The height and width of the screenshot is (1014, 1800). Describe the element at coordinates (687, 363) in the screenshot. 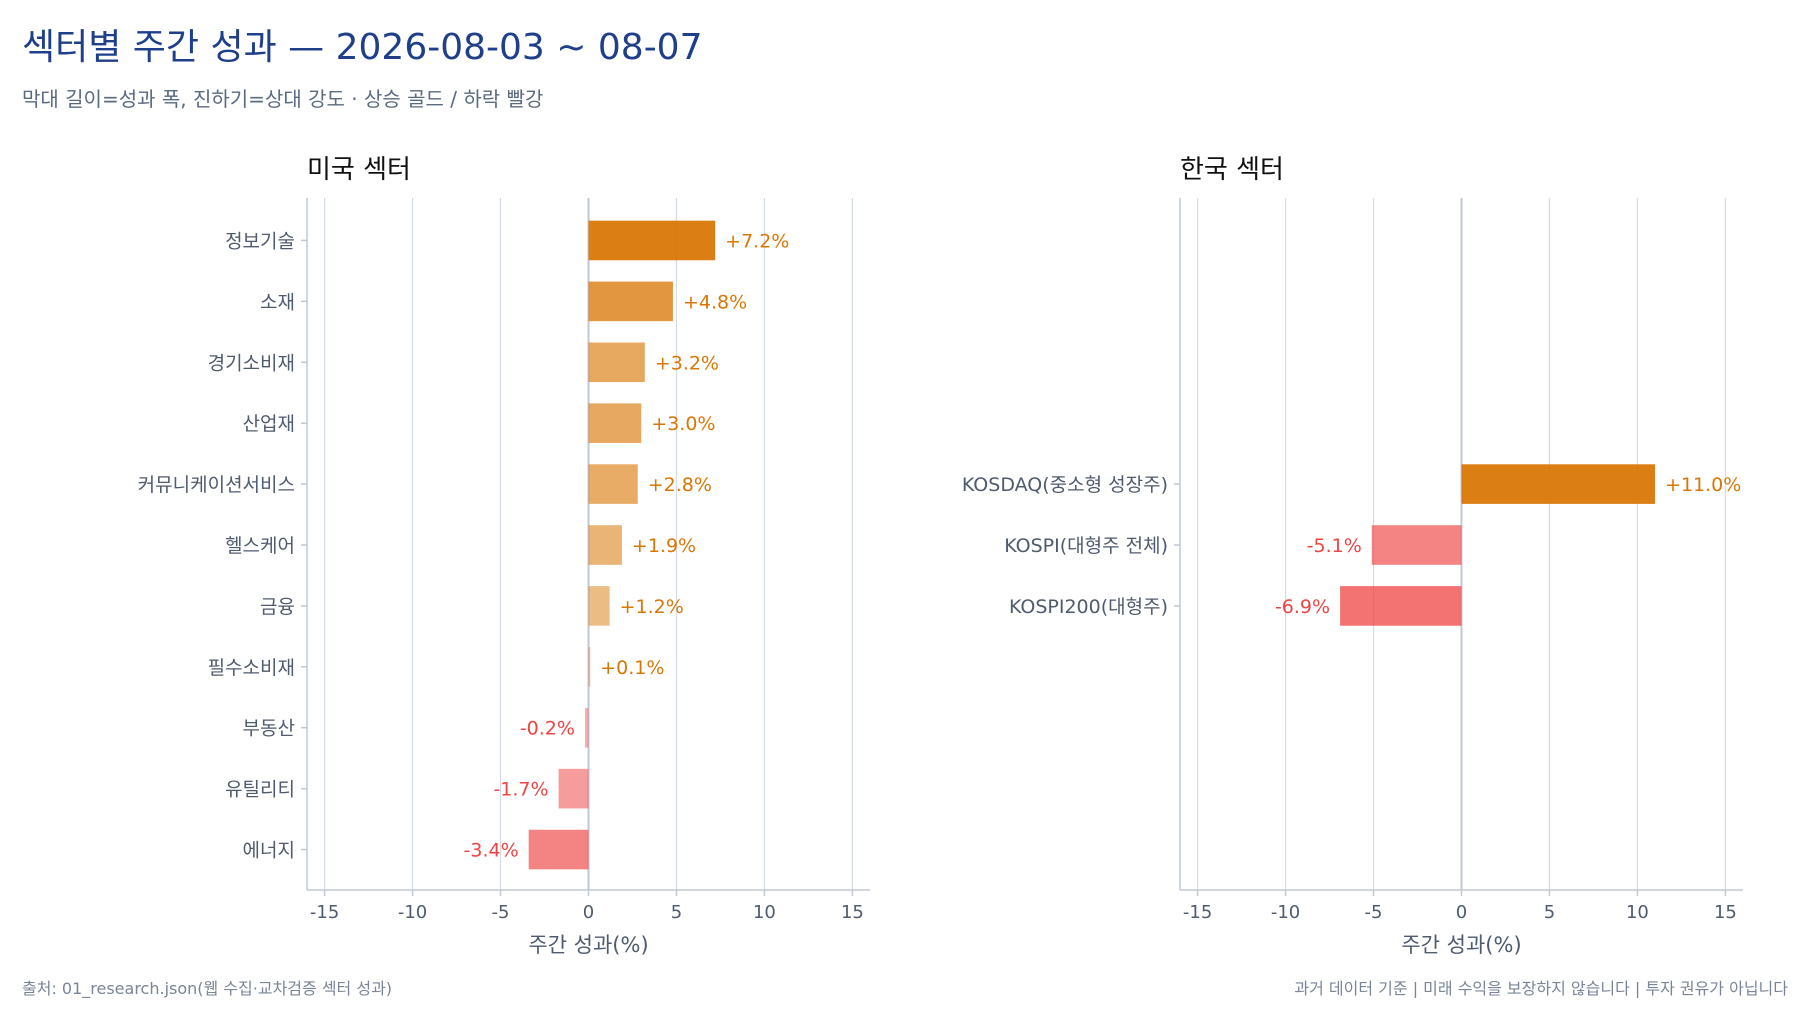

I see `panel-1-data-label: +3.2%` at that location.